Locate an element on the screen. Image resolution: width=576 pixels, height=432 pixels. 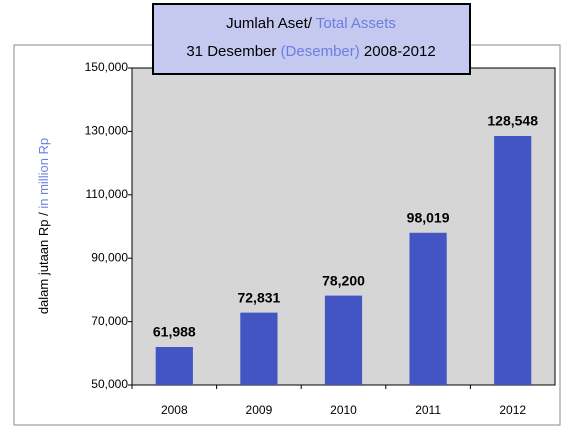
title: Jumlah Aset/ is located at coordinates (269, 23).